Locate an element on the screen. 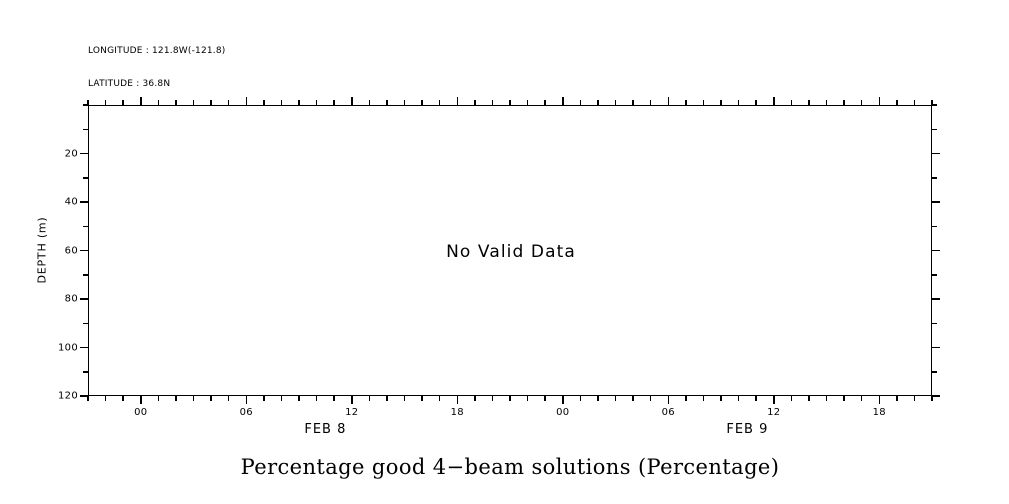 The image size is (1009, 504). x-axis-day-label: FEB 9 is located at coordinates (747, 429).